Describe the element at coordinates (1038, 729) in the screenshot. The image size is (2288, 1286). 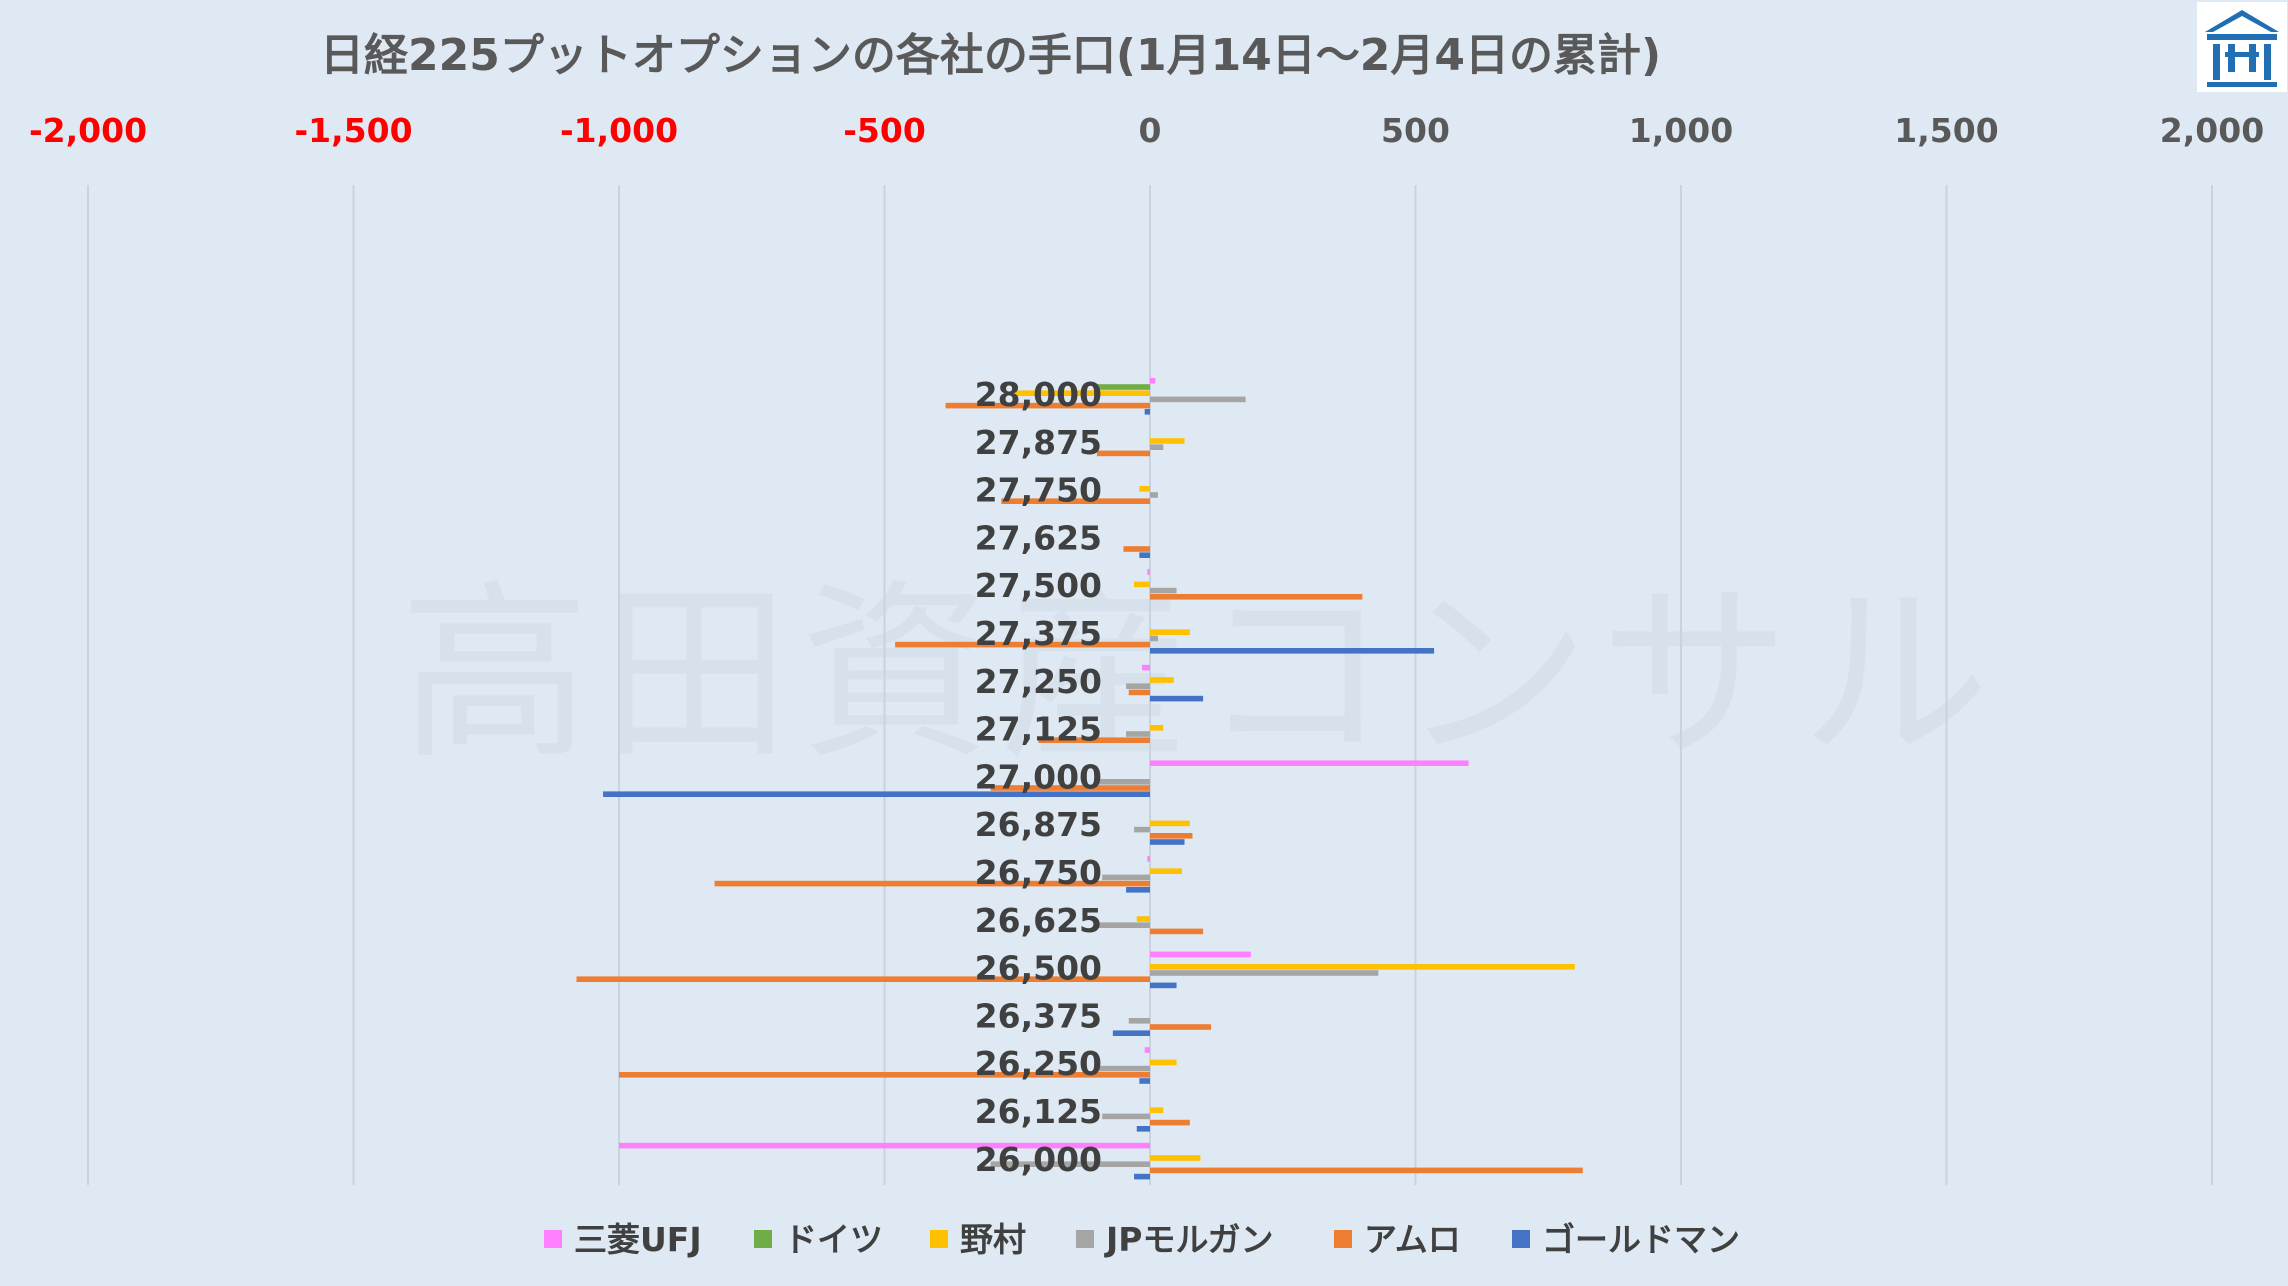
I see `category-label: 27,125` at that location.